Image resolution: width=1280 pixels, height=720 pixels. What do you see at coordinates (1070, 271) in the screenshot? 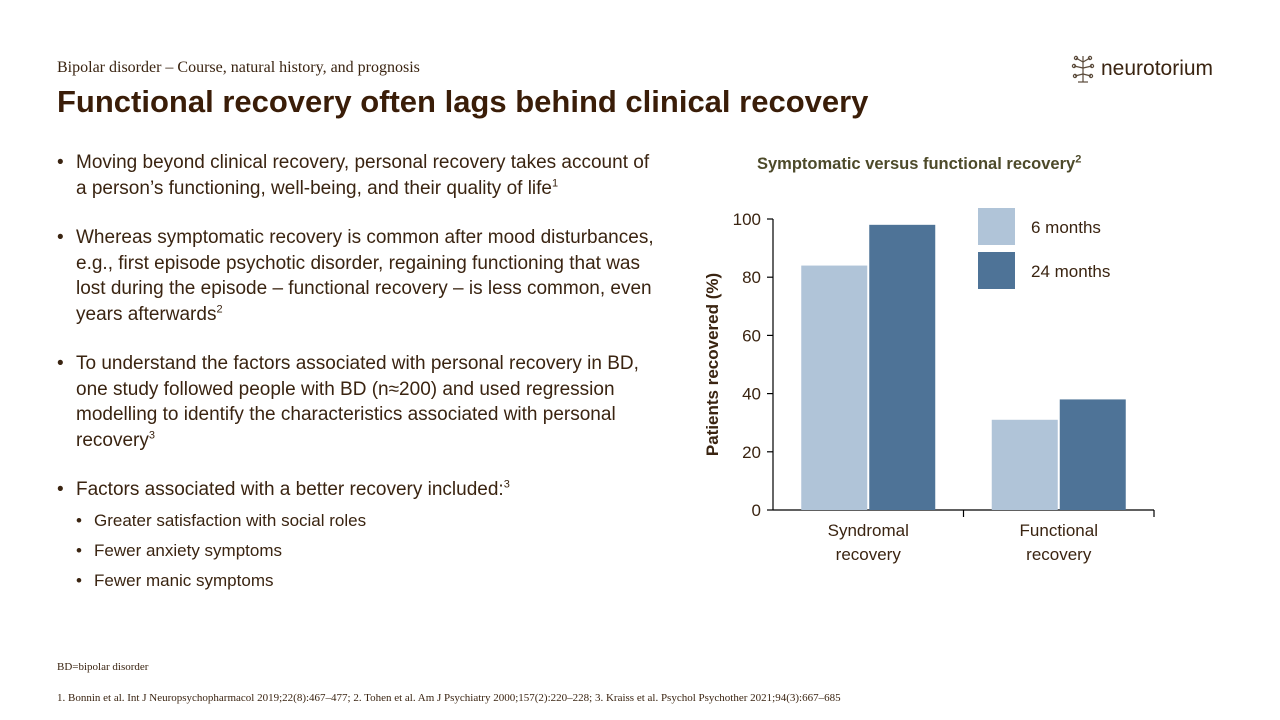
I see `legend-label: 24 months` at bounding box center [1070, 271].